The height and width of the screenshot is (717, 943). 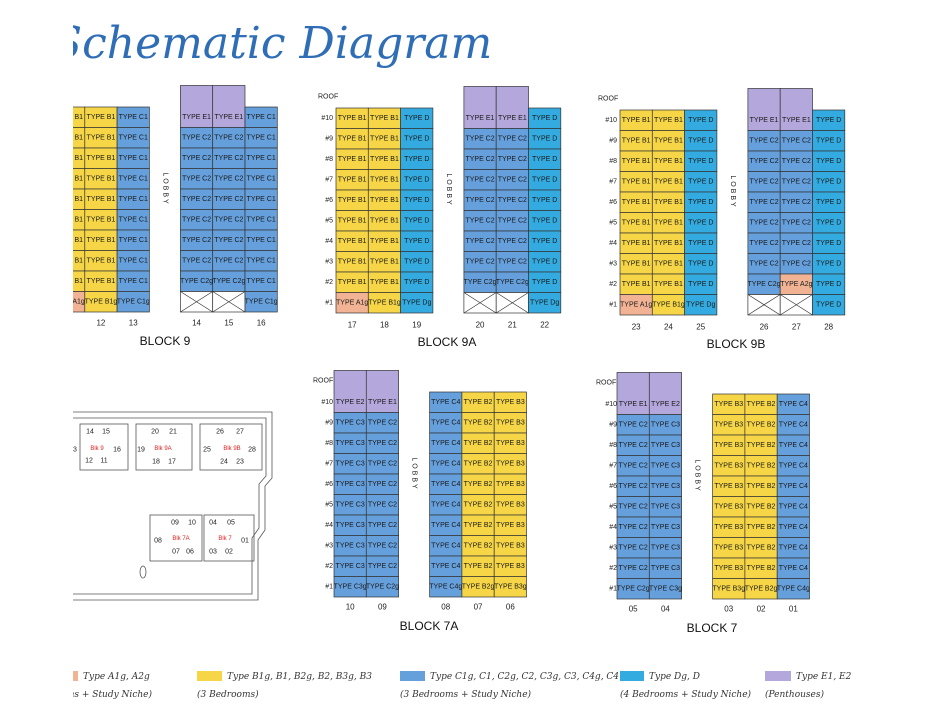 I want to click on stack-number: 26, so click(x=764, y=327).